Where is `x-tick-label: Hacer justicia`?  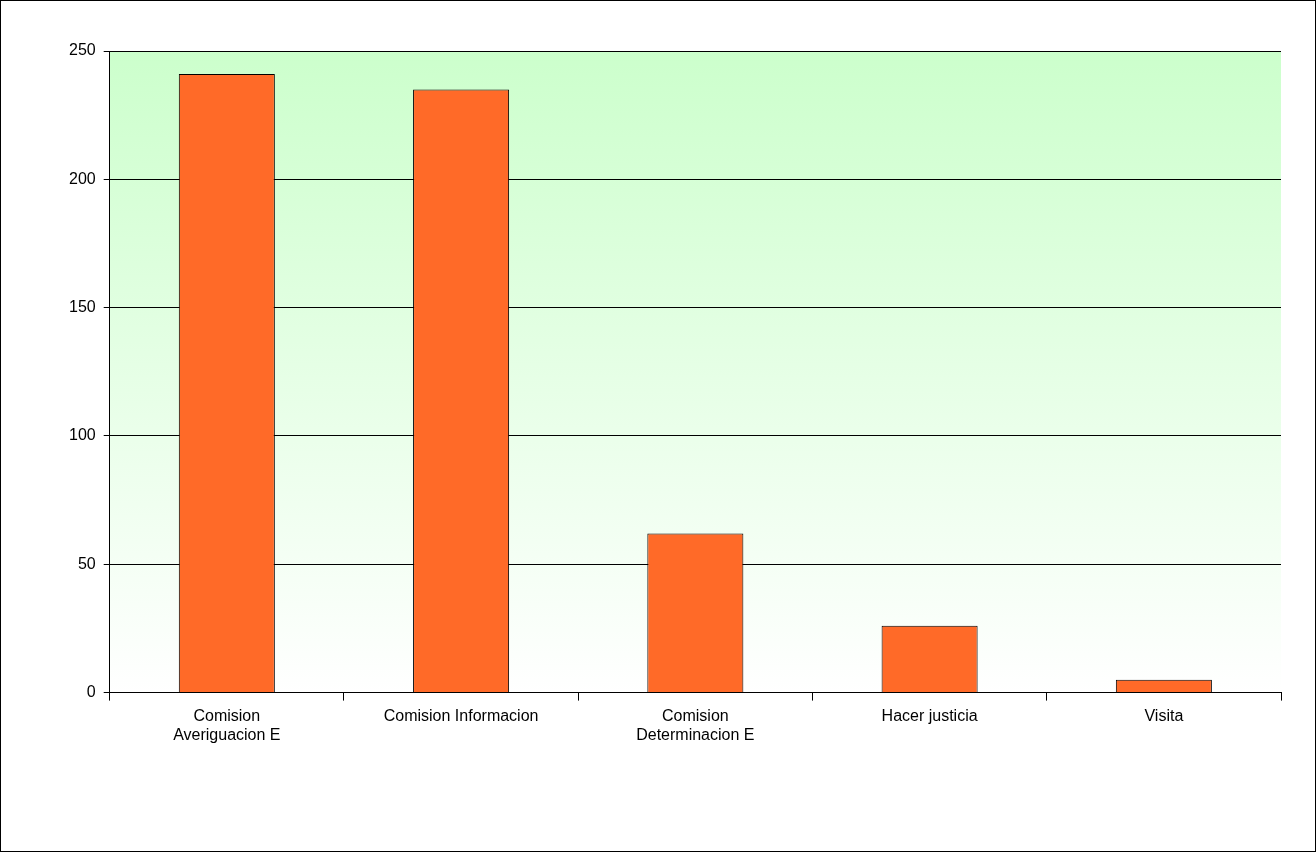 x-tick-label: Hacer justicia is located at coordinates (929, 715).